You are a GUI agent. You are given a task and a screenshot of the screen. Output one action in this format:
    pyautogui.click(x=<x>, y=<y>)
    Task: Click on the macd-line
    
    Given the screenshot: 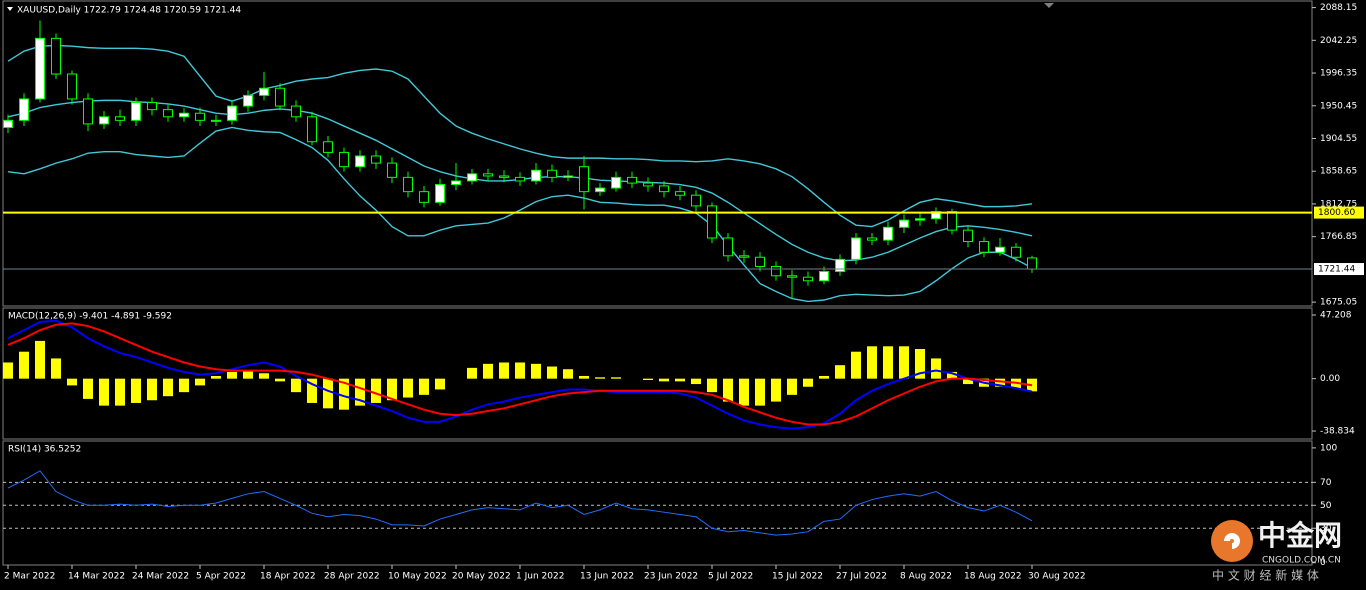 What is the action you would take?
    pyautogui.click(x=520, y=374)
    